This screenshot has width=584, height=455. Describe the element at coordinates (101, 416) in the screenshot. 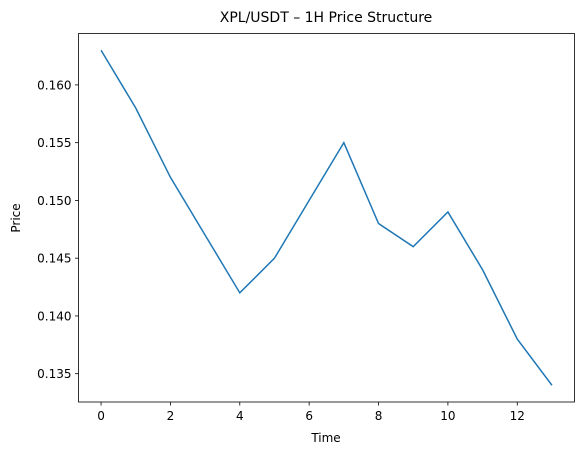

I see `x-tick-label: 0` at that location.